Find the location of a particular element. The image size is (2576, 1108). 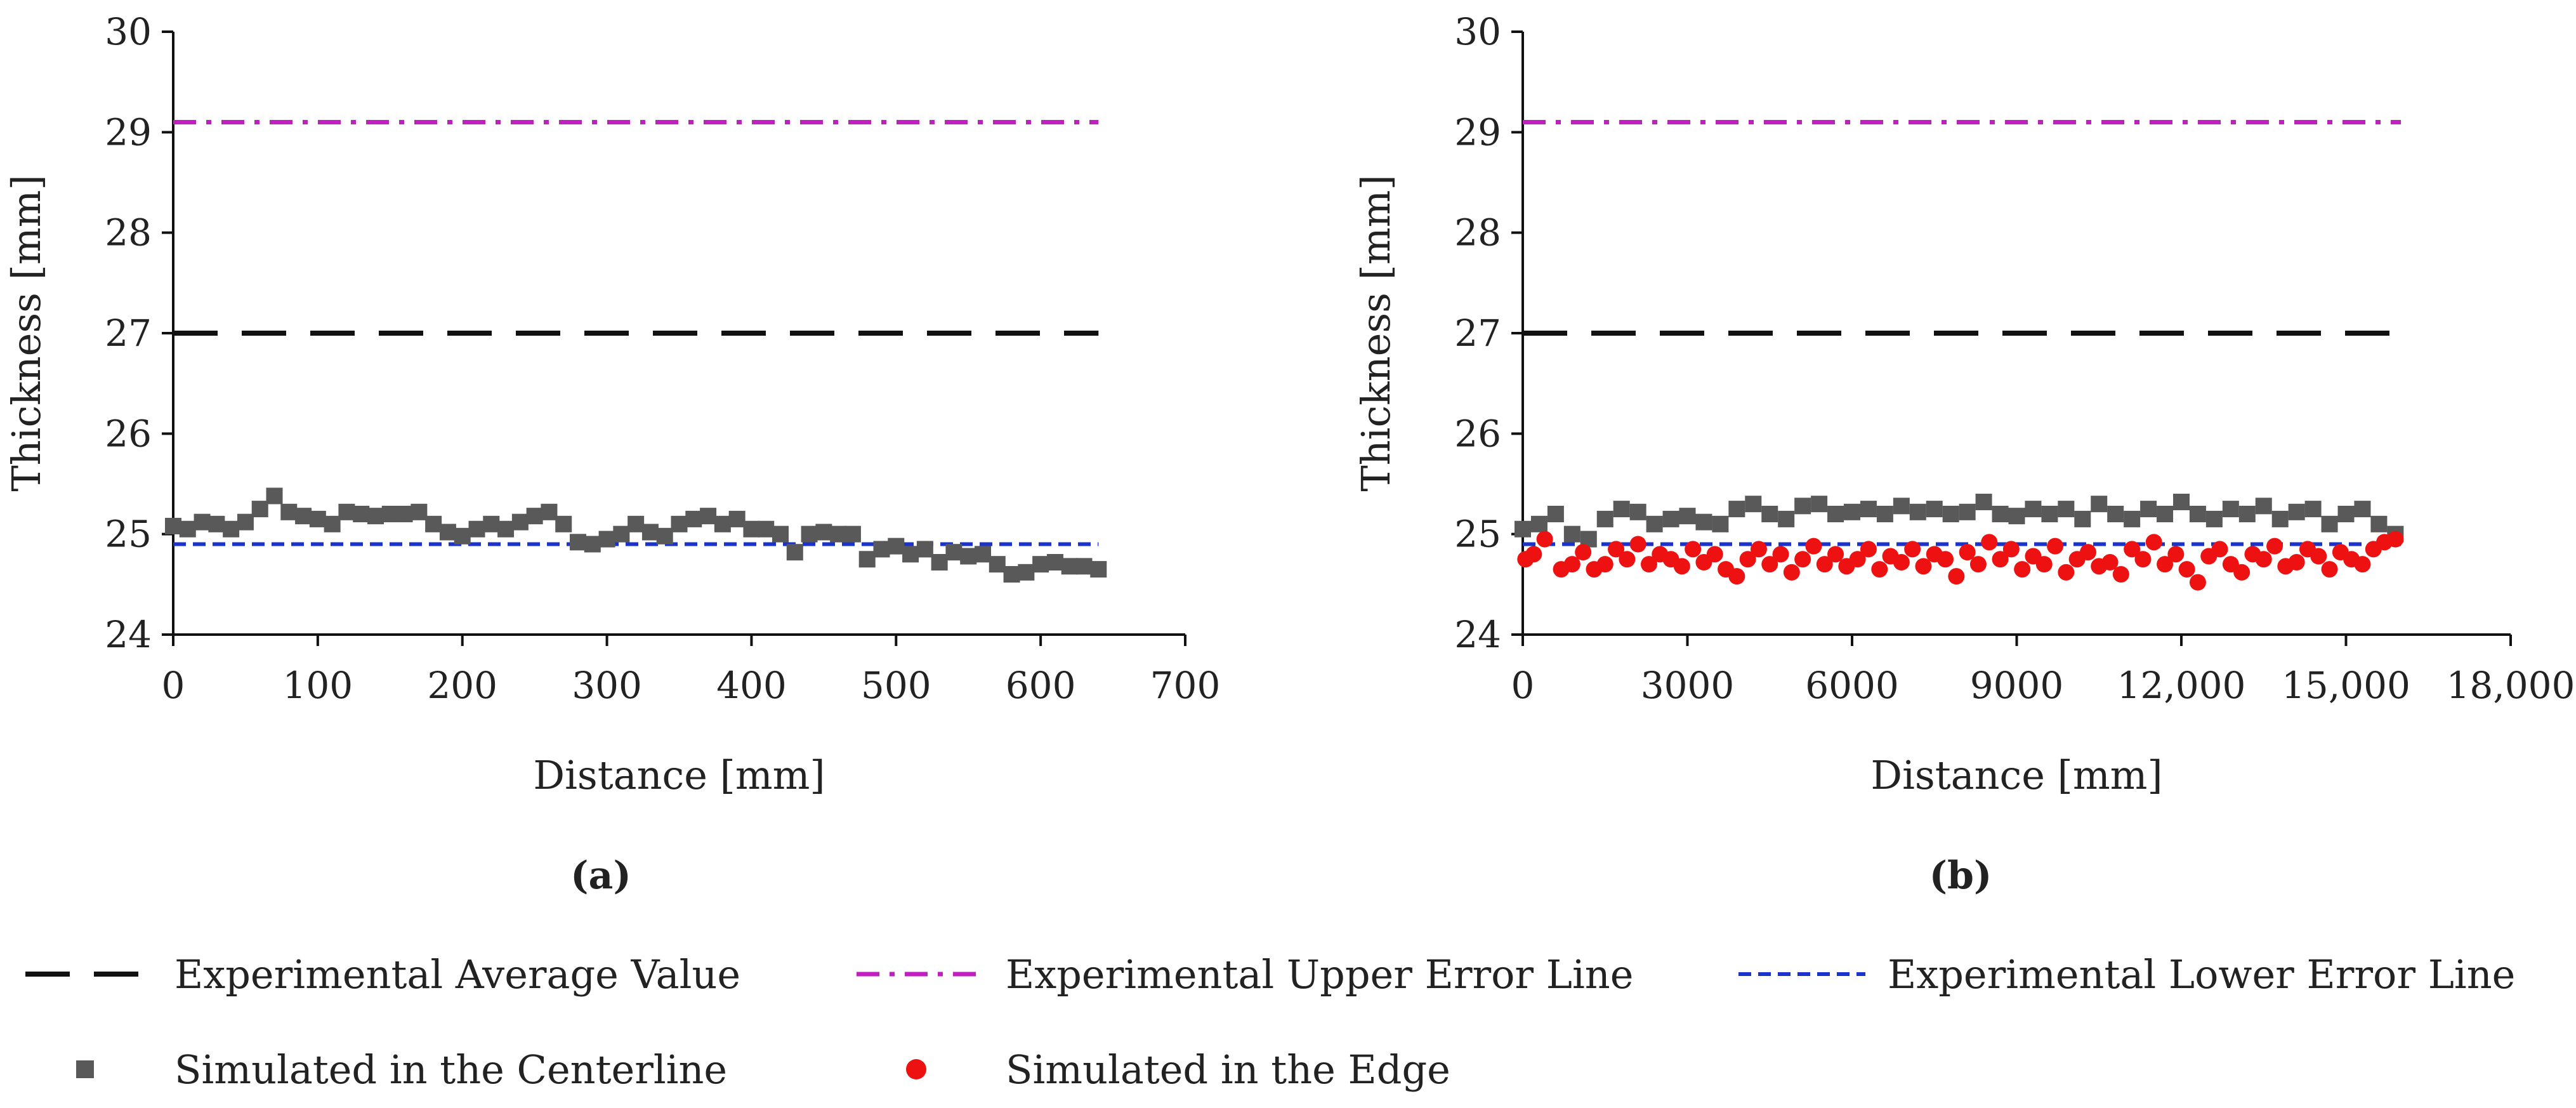

y-tick-label: 29 is located at coordinates (1477, 132).